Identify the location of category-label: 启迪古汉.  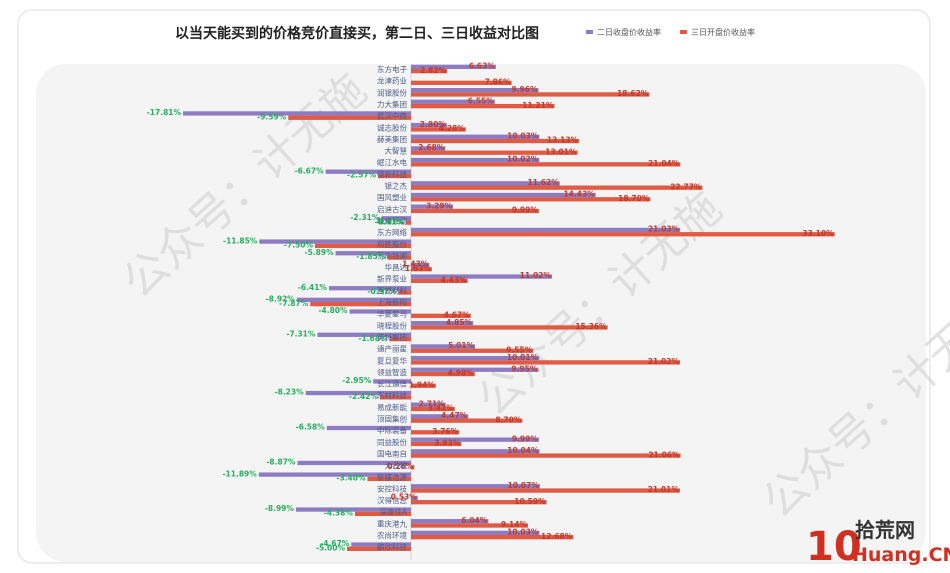
(392, 209).